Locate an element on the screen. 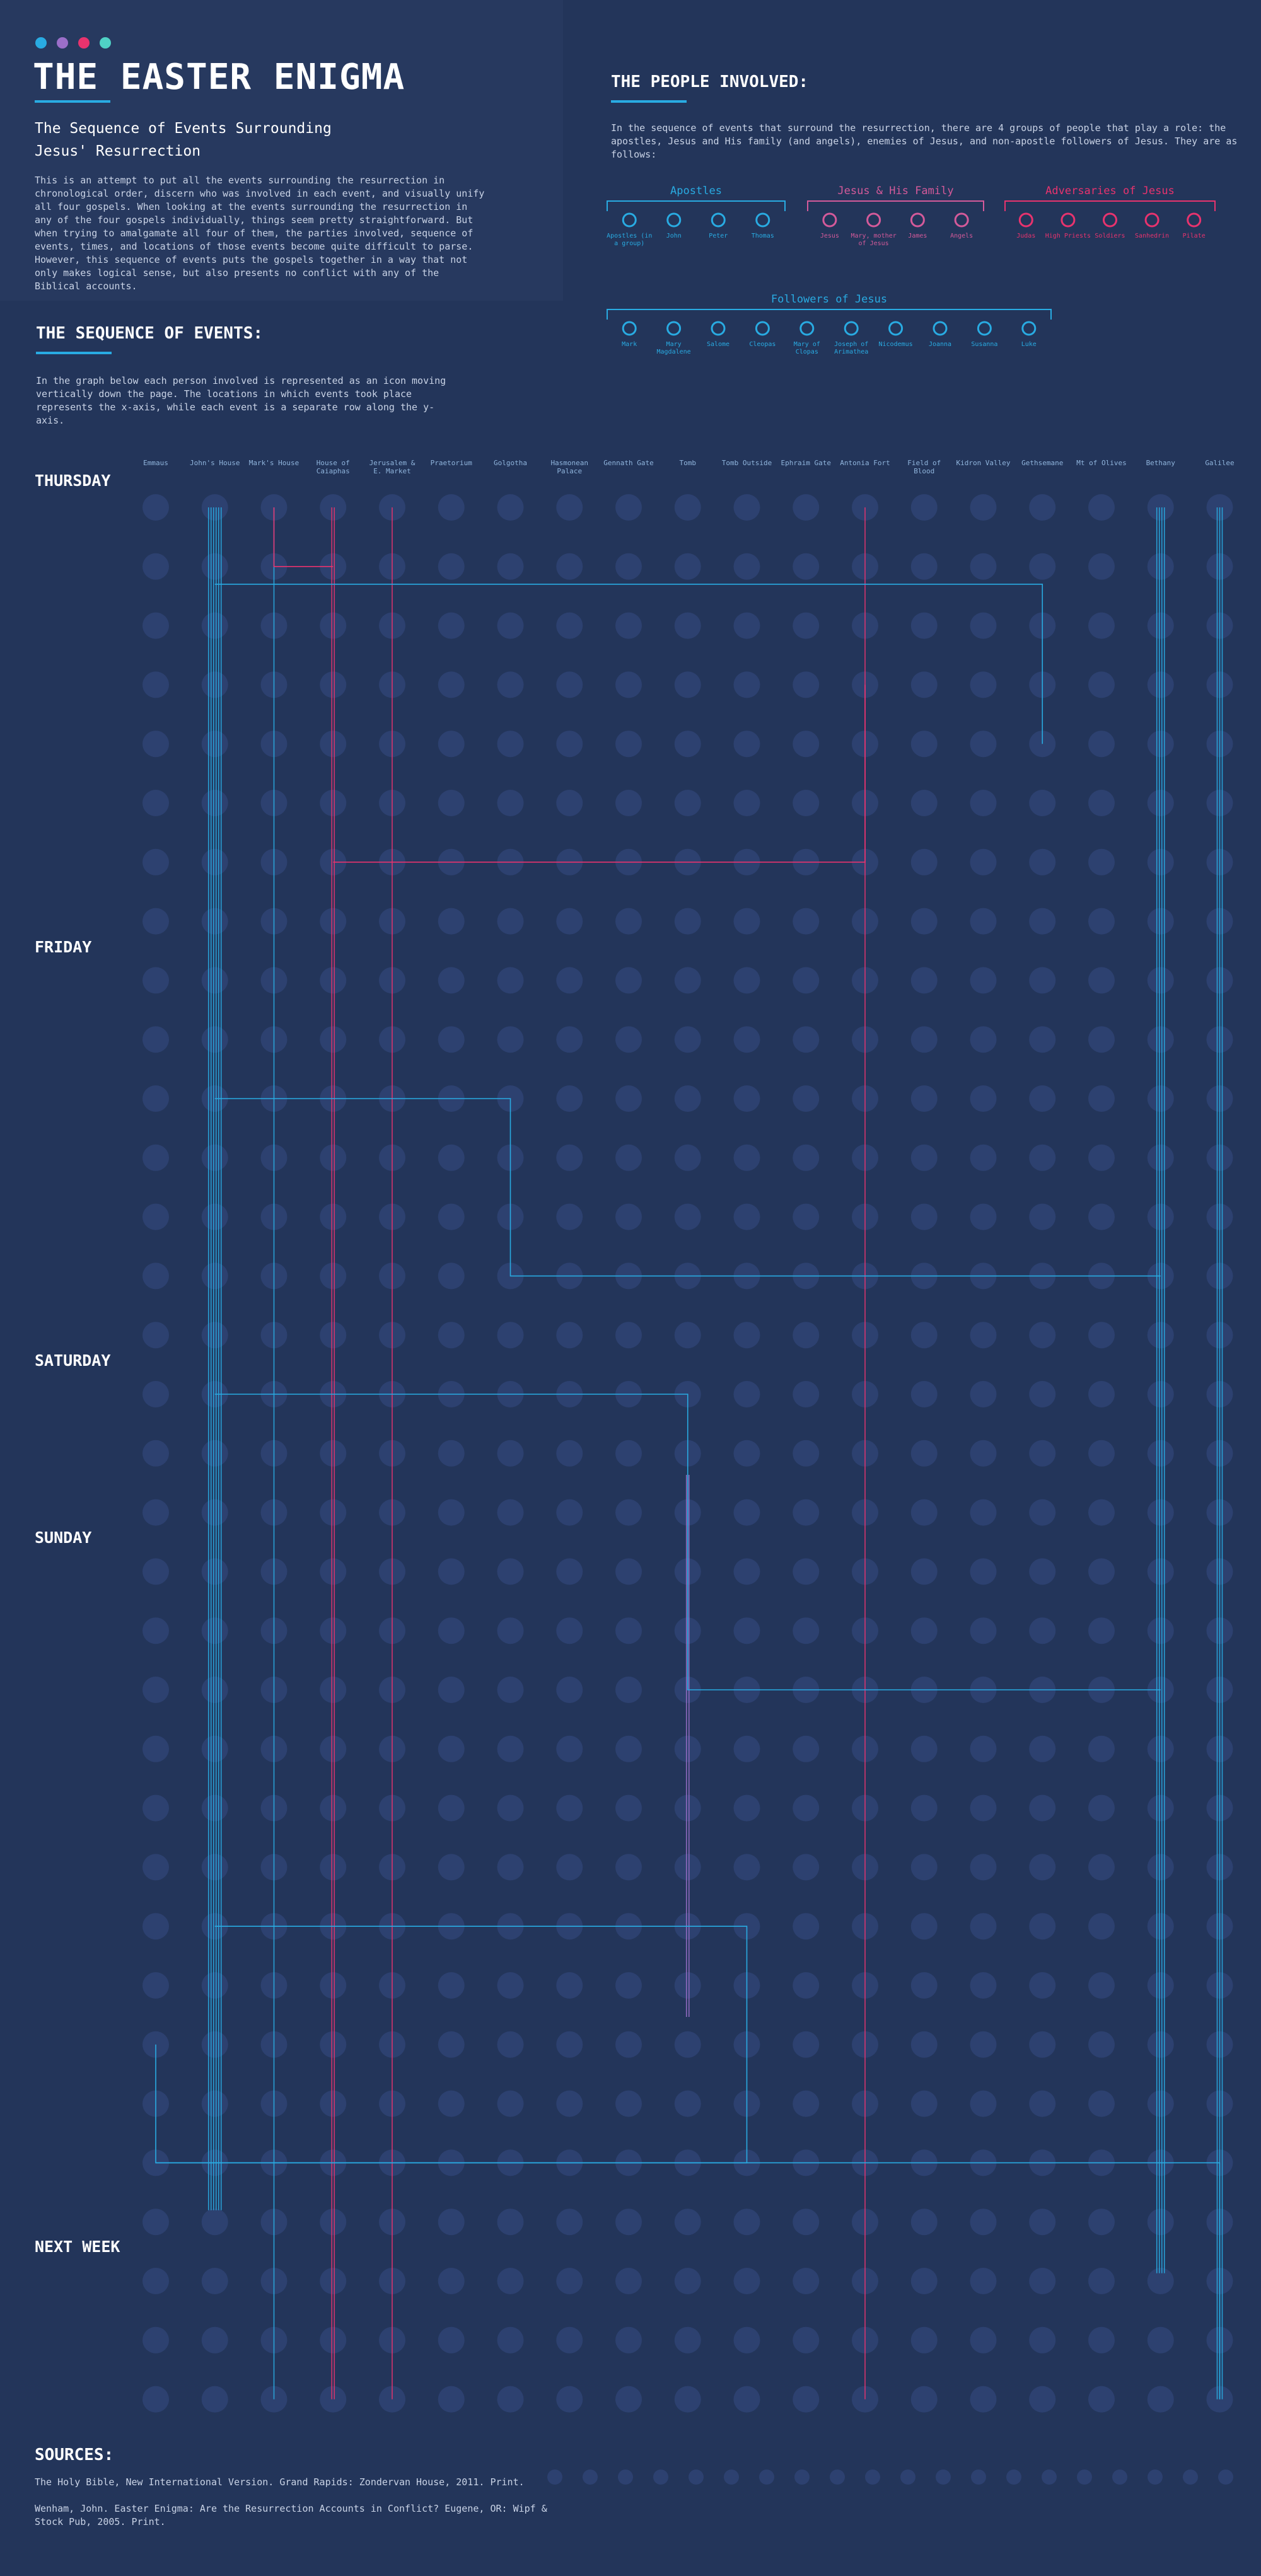 The width and height of the screenshot is (1261, 2576). header-dot is located at coordinates (84, 43).